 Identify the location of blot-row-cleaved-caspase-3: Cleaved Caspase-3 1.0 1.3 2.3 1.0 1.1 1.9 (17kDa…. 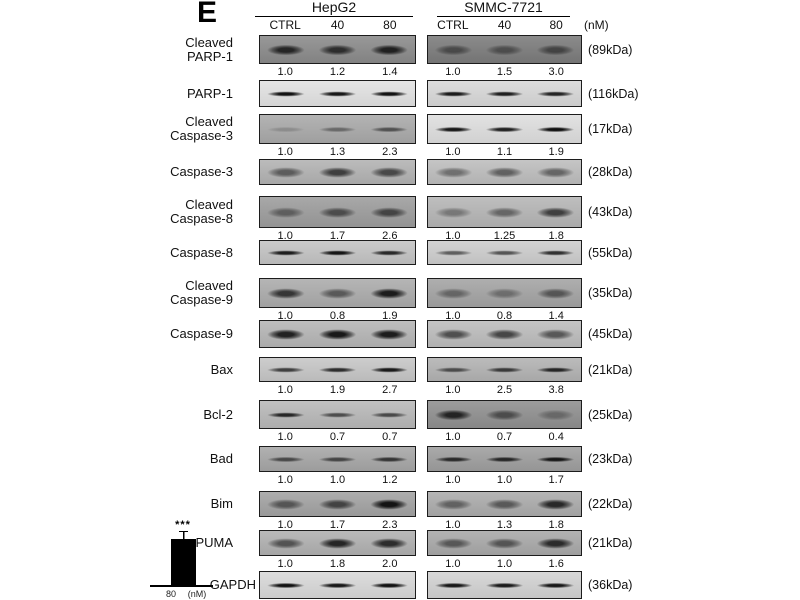
(400, 136).